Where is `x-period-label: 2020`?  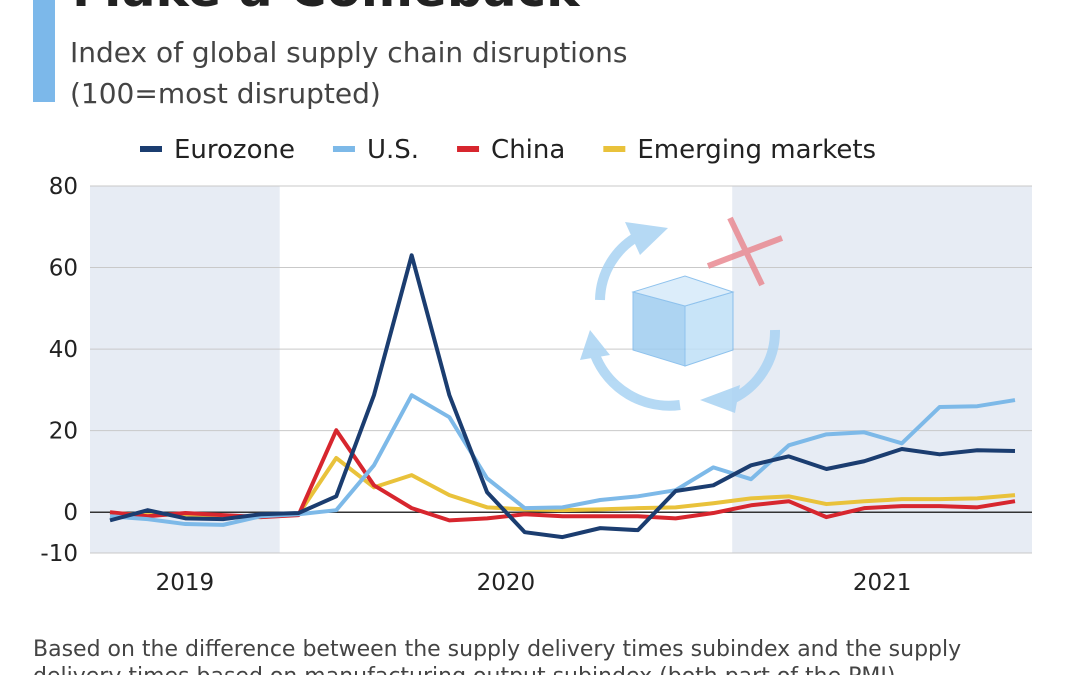
x-period-label: 2020 is located at coordinates (506, 583).